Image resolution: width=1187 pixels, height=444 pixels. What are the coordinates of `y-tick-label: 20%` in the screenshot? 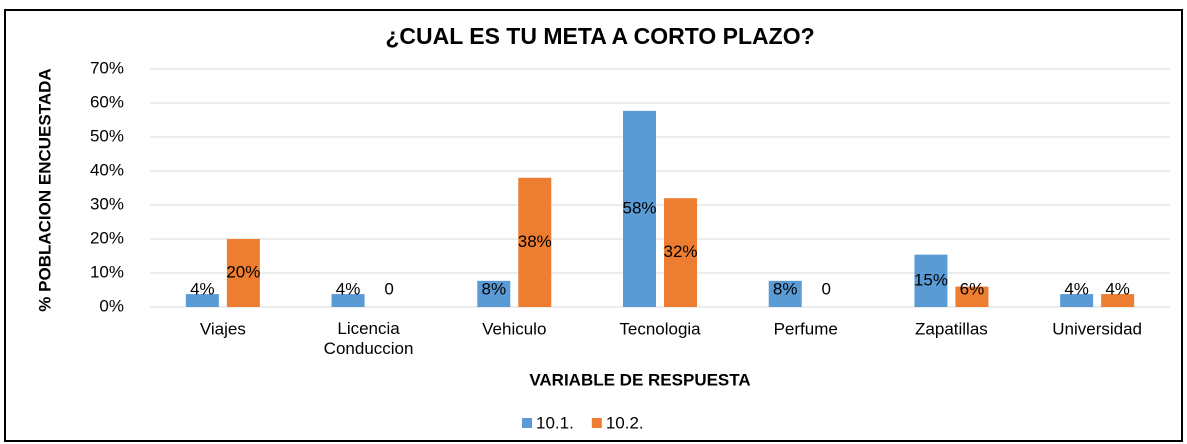 It's located at (107, 237).